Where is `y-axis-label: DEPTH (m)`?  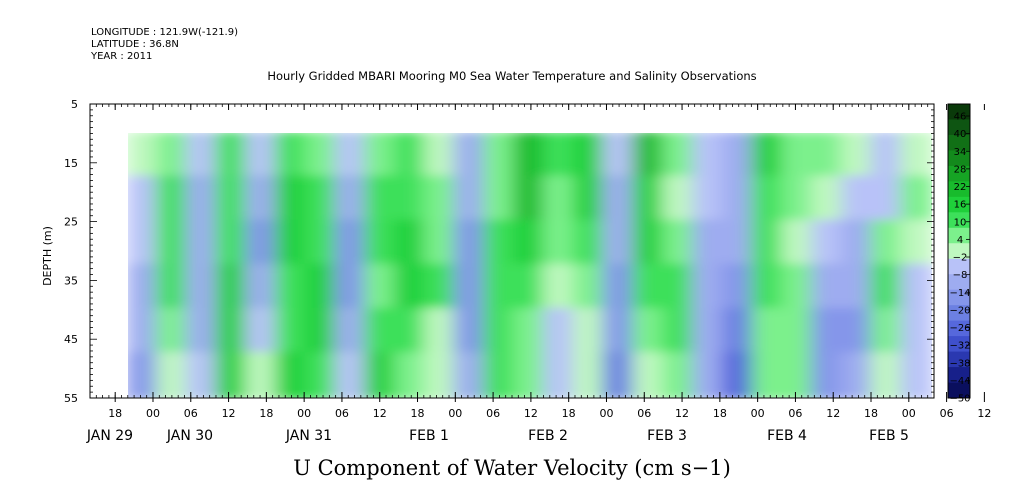 y-axis-label: DEPTH (m) is located at coordinates (47, 256).